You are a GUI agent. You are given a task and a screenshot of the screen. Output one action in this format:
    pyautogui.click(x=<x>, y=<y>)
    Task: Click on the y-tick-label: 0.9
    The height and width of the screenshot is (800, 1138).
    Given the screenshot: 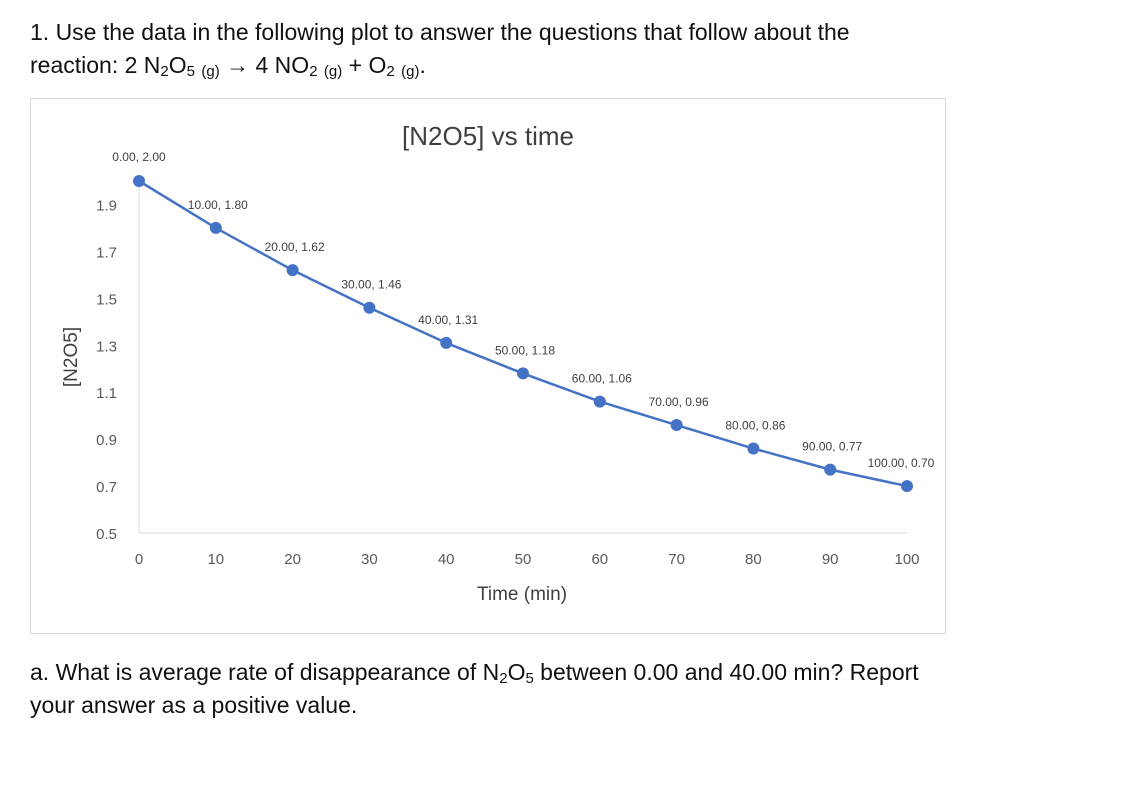 What is the action you would take?
    pyautogui.click(x=106, y=440)
    